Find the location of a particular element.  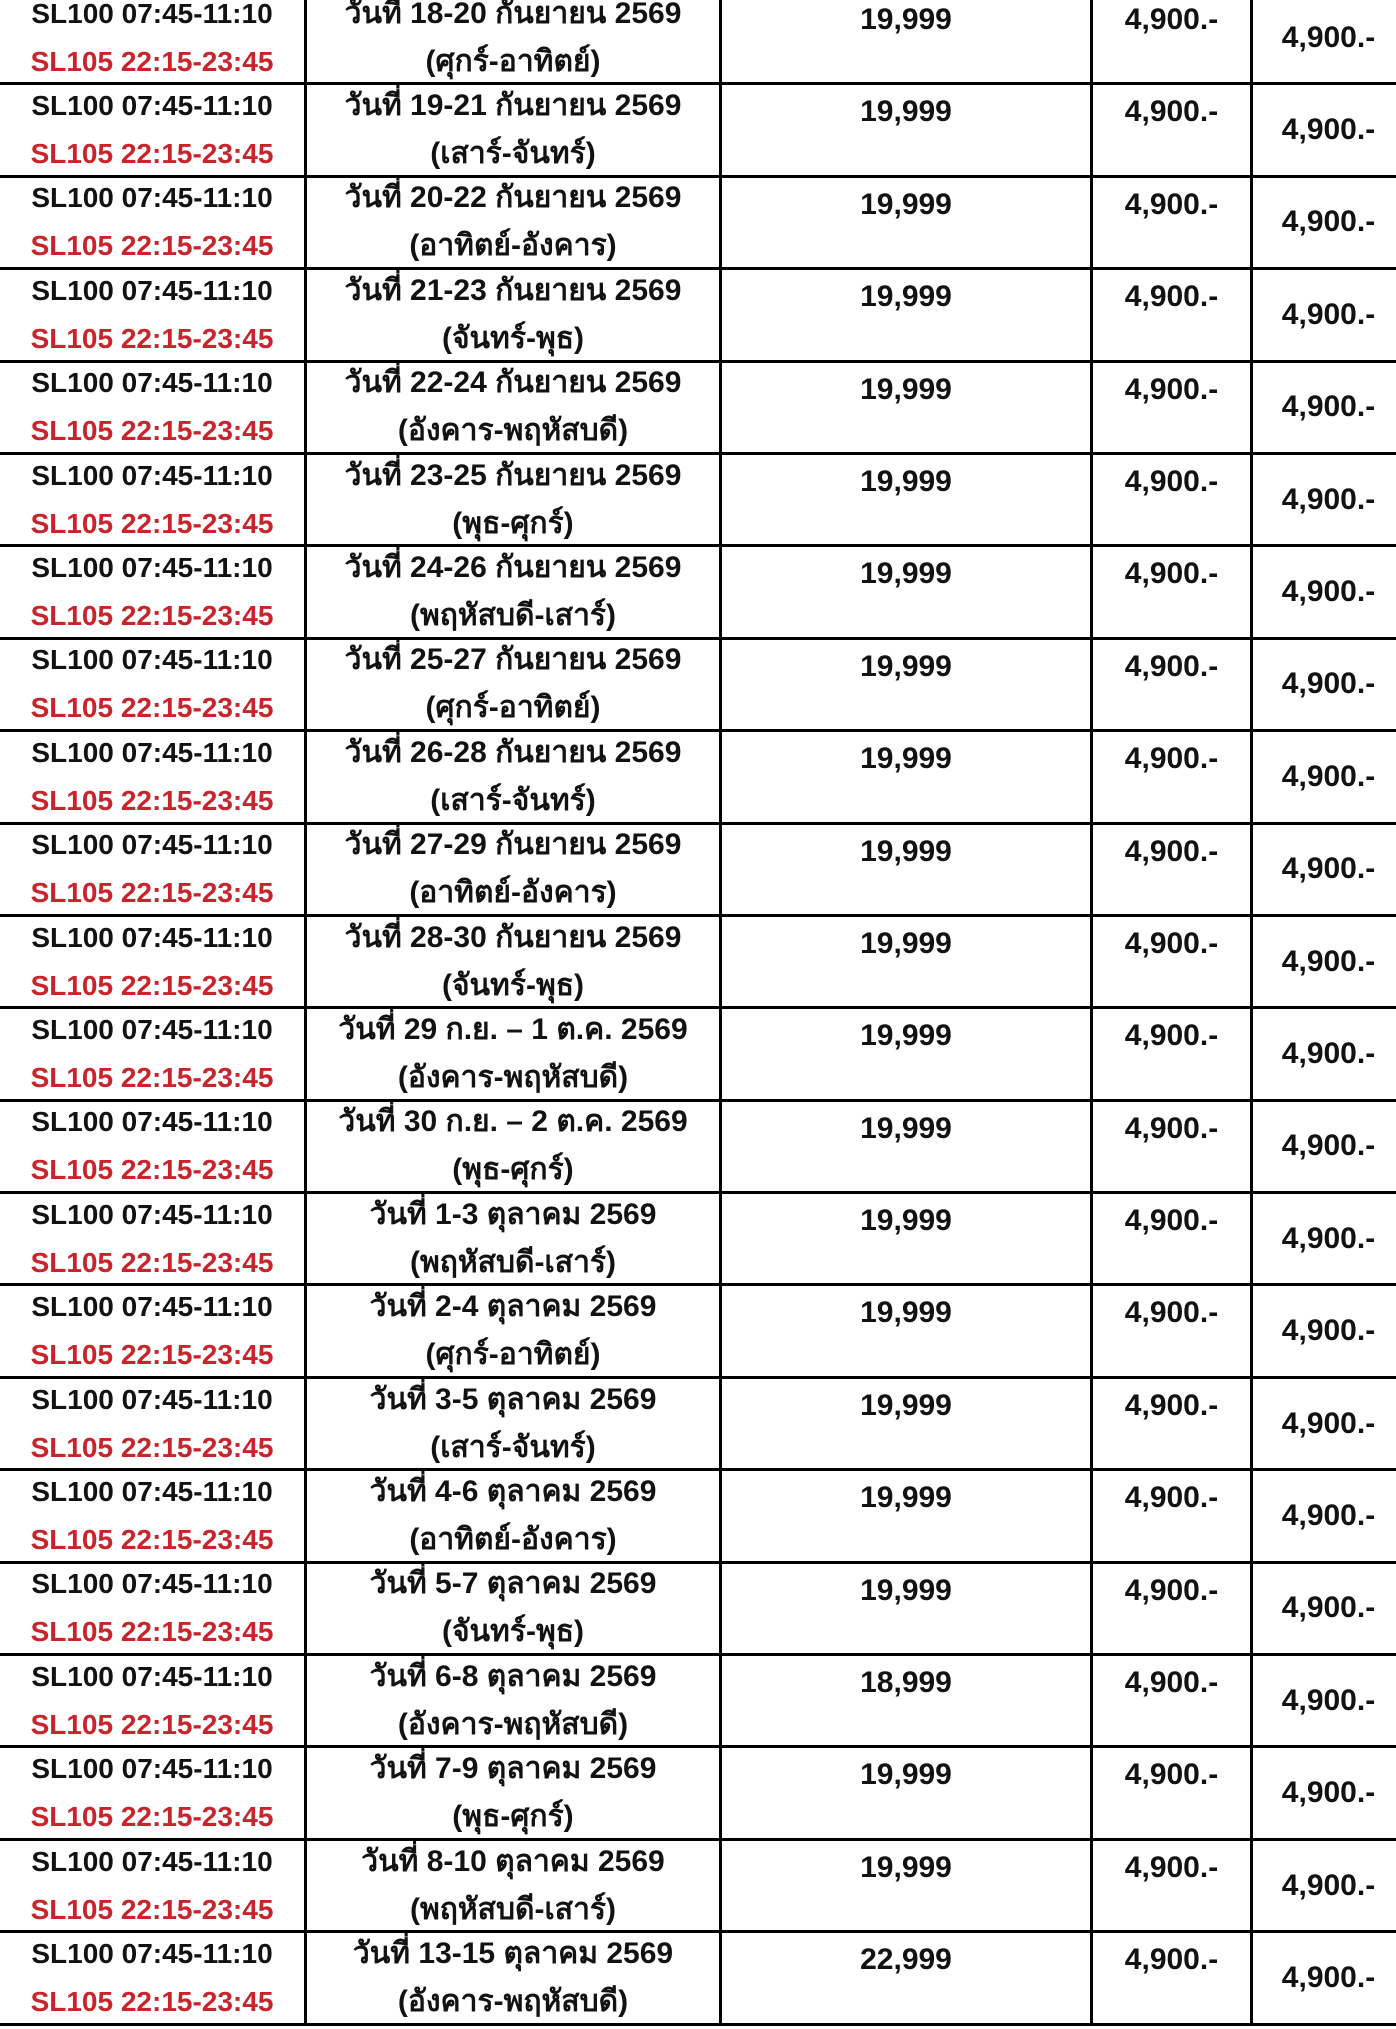

travel-date: วันที่ 1-3 ตุลาคม 2569 is located at coordinates (513, 1214).